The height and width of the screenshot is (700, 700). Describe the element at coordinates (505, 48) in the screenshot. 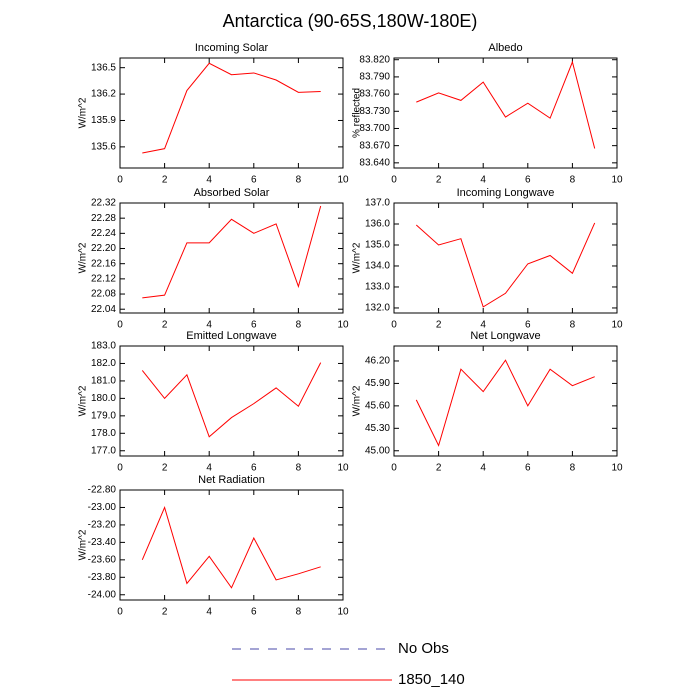

I see `panel-title: Albedo` at that location.